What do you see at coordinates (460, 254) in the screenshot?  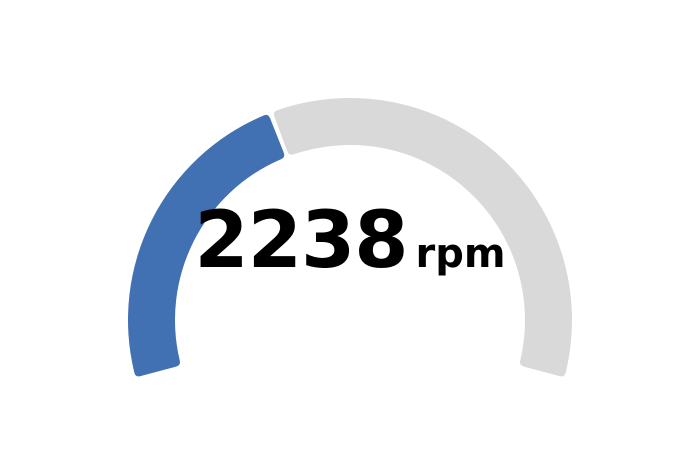 I see `gauge-unit: rpm` at bounding box center [460, 254].